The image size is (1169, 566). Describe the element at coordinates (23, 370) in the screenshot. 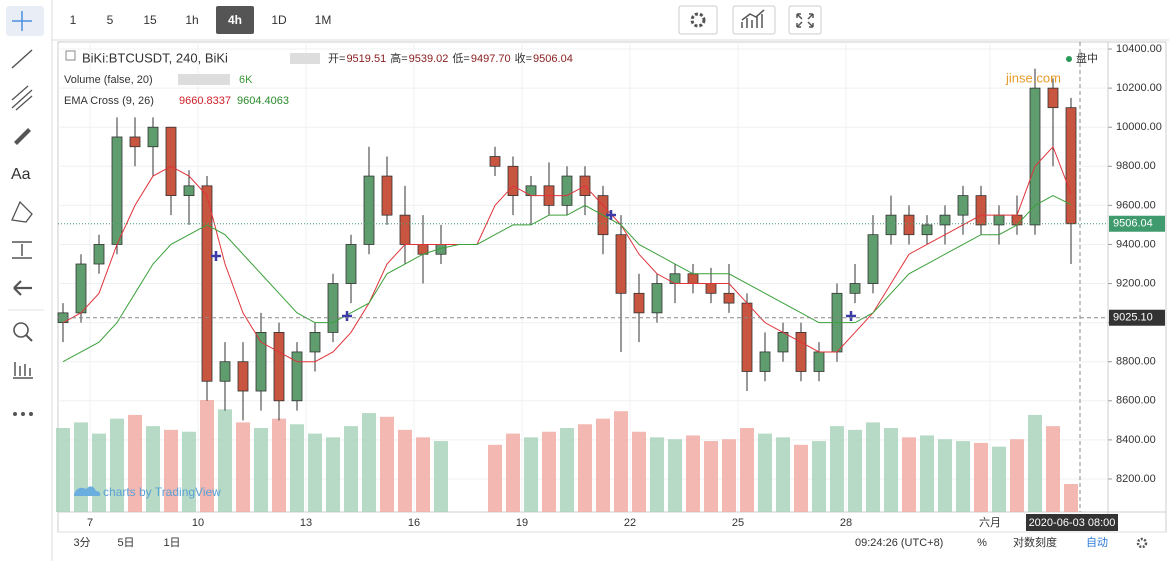

I see `ruler-tool` at that location.